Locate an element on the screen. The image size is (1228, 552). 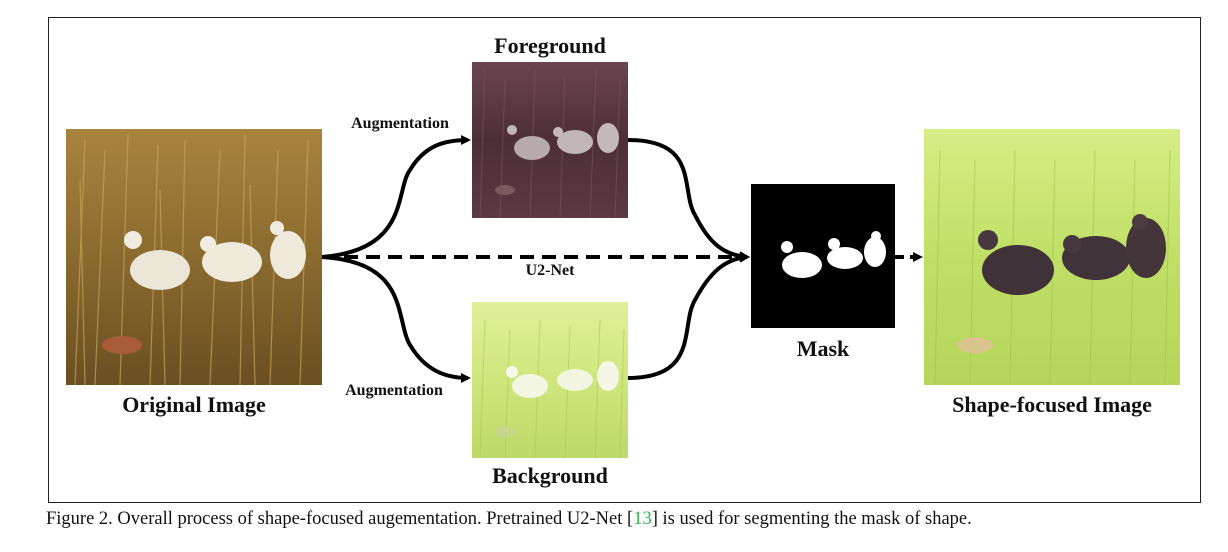
original-image-label: Original Image is located at coordinates (194, 404).